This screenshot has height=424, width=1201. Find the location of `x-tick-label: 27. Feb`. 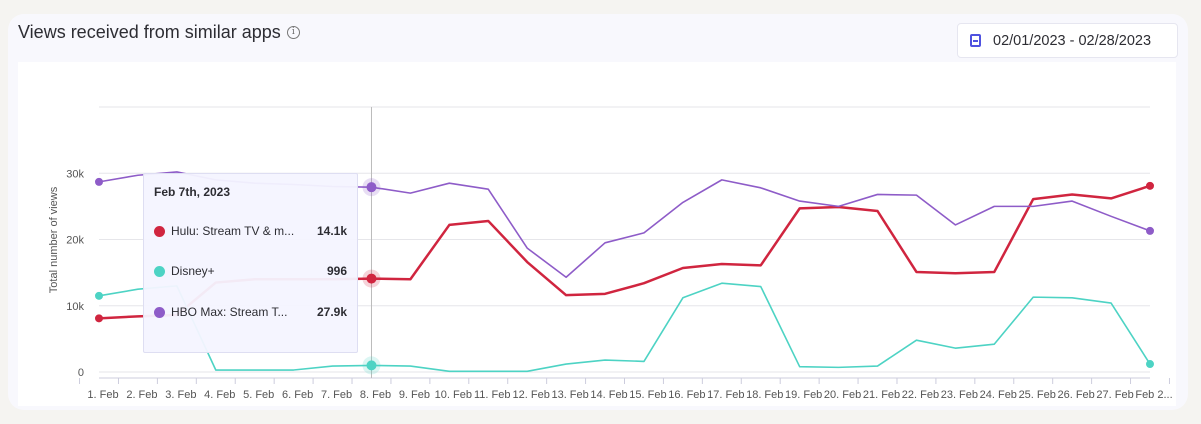

x-tick-label: 27. Feb is located at coordinates (1114, 395).